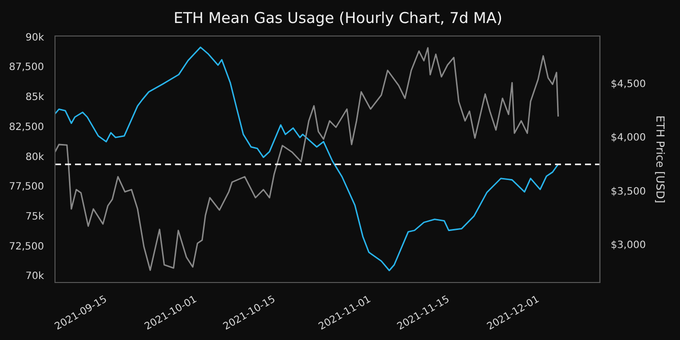 This screenshot has height=340, width=680. What do you see at coordinates (26, 246) in the screenshot?
I see `y-tick-label: 72,500` at bounding box center [26, 246].